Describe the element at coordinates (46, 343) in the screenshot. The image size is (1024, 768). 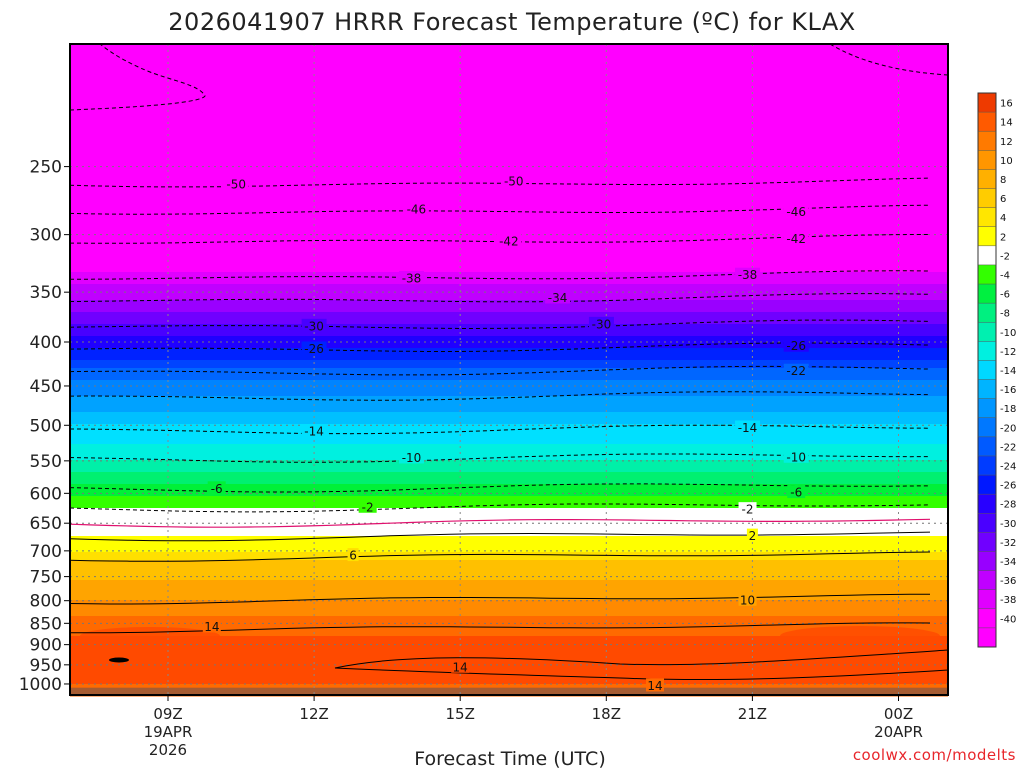
I see `y-tick-label: 400` at that location.